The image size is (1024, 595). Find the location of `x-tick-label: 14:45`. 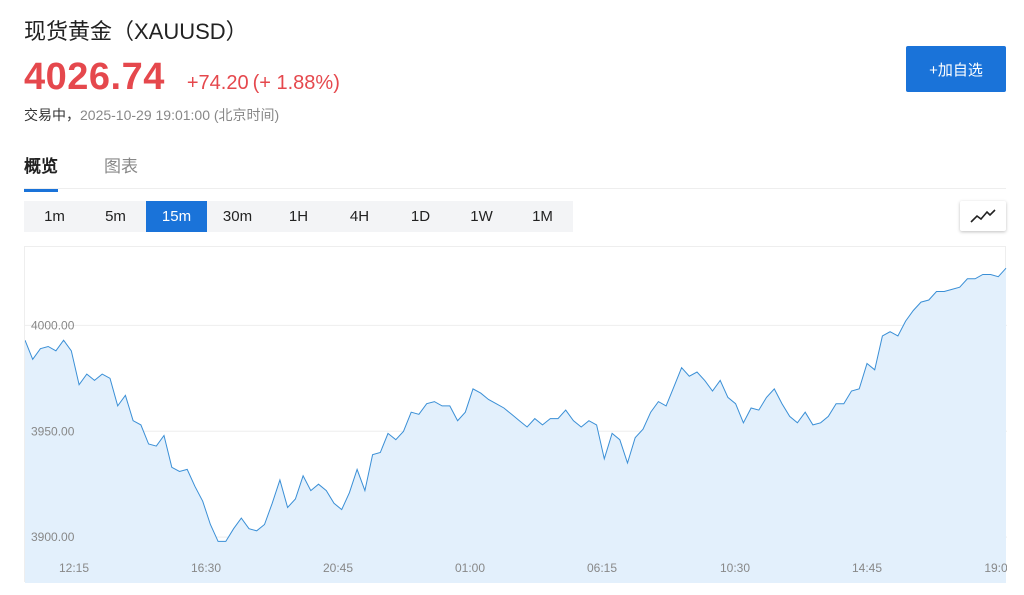

x-tick-label: 14:45 is located at coordinates (867, 568).